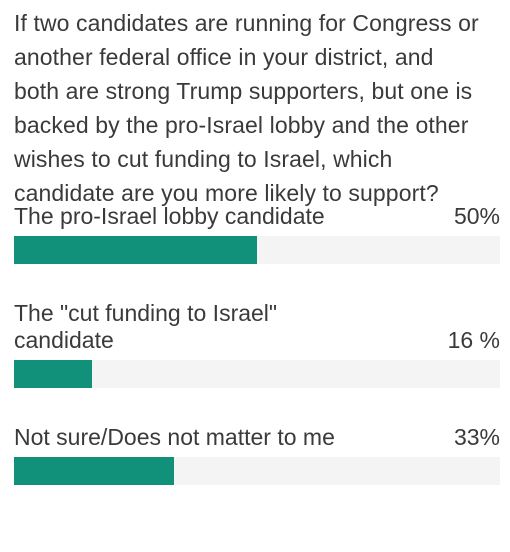  I want to click on poll-option-pro-israel: The pro-Israel lobby candidate 50%, so click(258, 233).